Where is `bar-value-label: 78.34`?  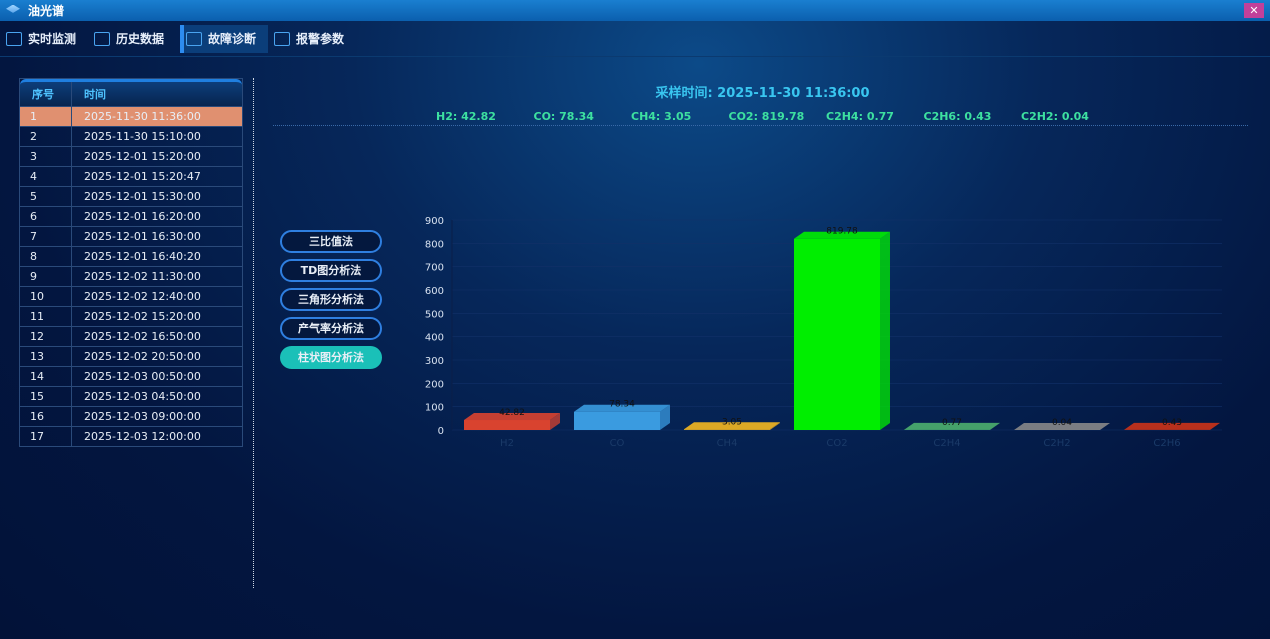
bar-value-label: 78.34 is located at coordinates (622, 405).